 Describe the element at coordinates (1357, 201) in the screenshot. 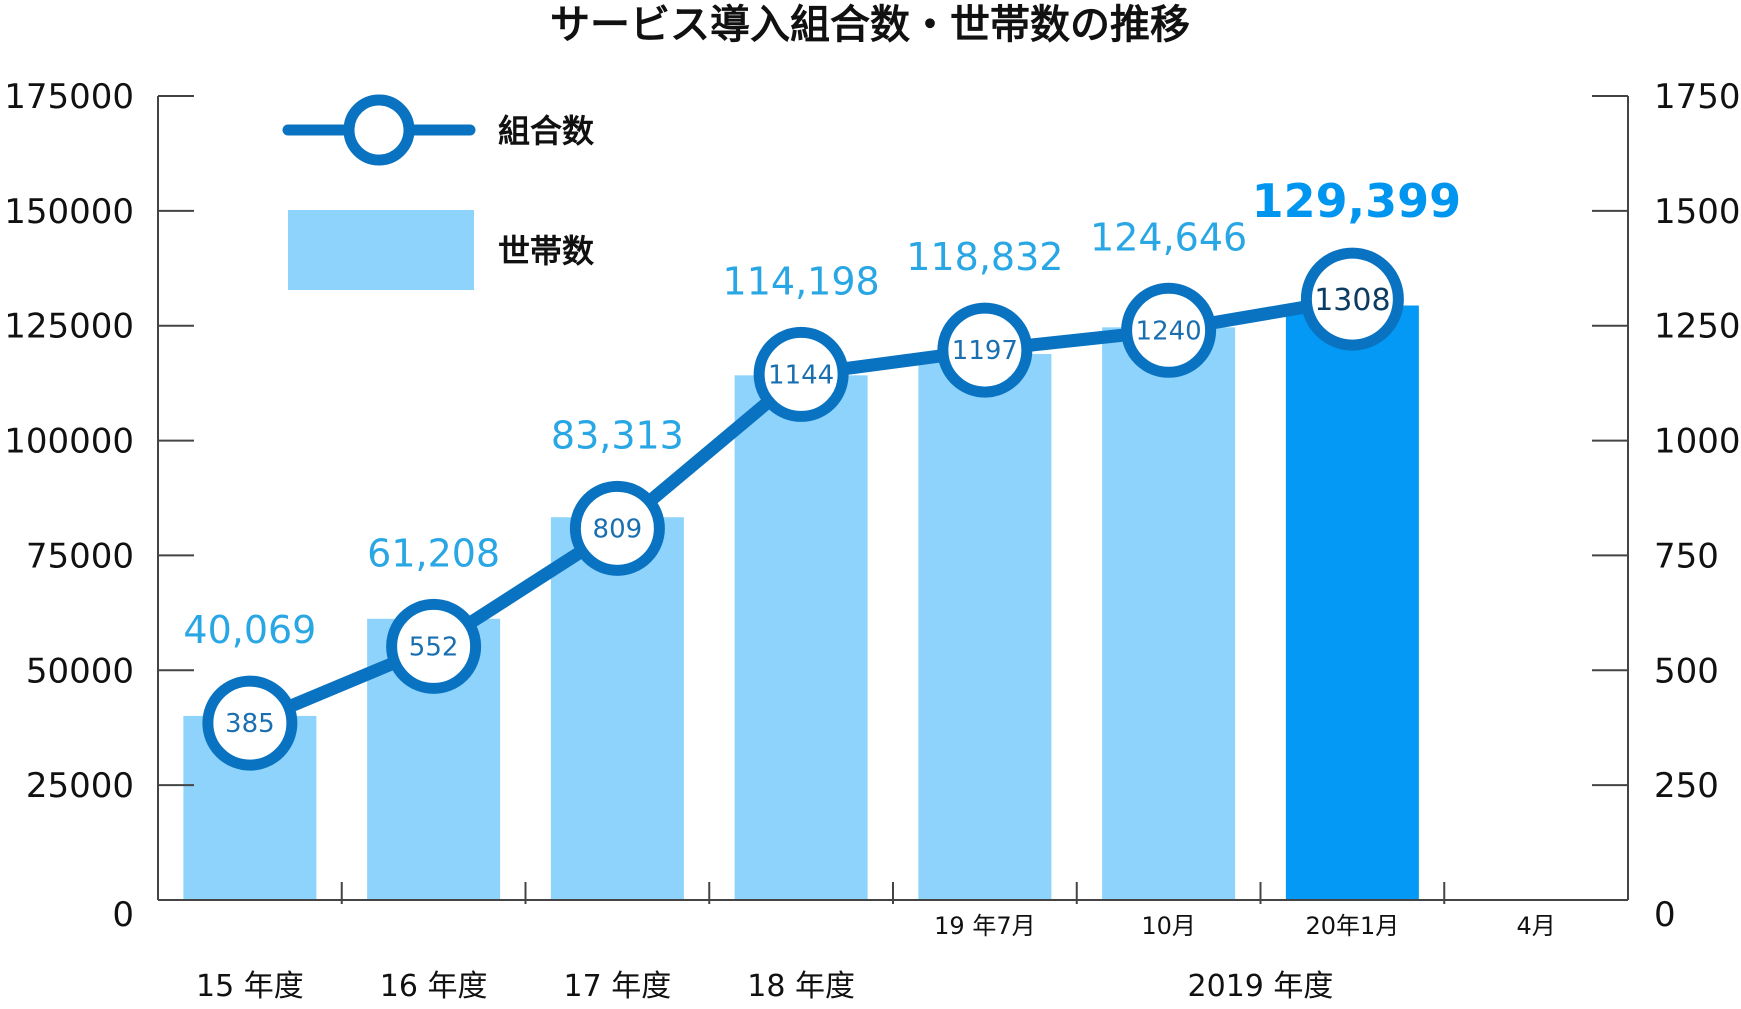

I see `household-value-label: 129,399` at that location.